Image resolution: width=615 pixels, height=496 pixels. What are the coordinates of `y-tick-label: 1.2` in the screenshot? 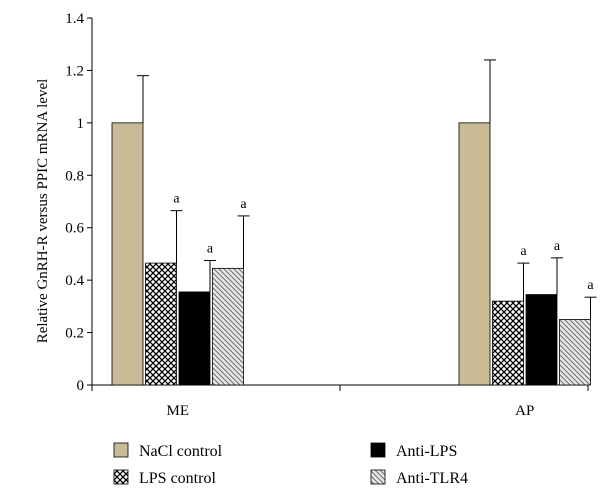 It's located at (74, 71).